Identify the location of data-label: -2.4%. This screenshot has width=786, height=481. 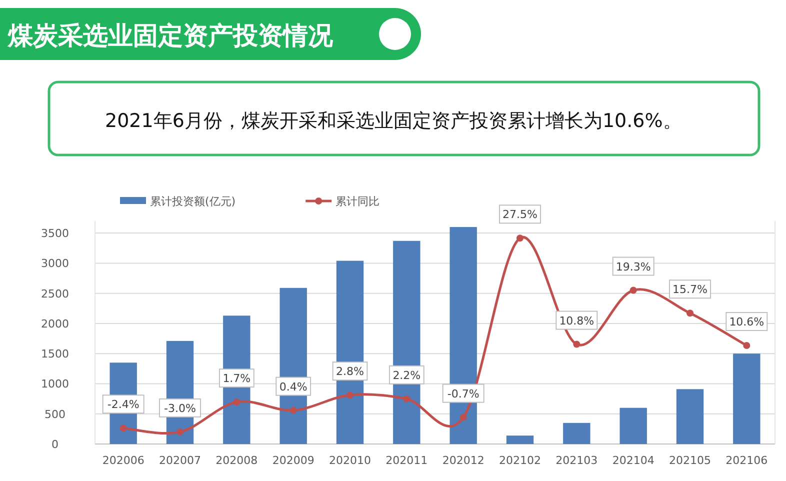
(123, 405).